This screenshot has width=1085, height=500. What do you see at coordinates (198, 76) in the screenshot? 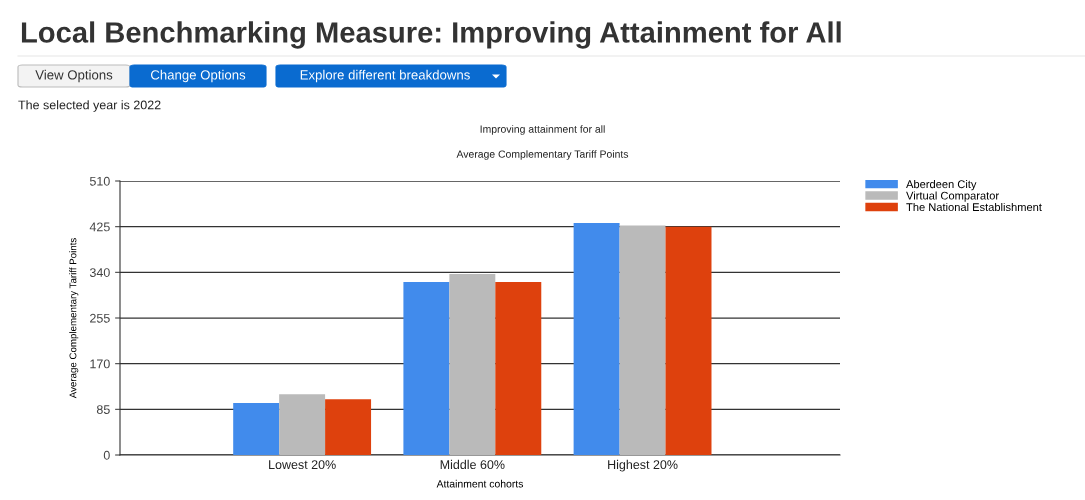
I see `text: Change Options` at bounding box center [198, 76].